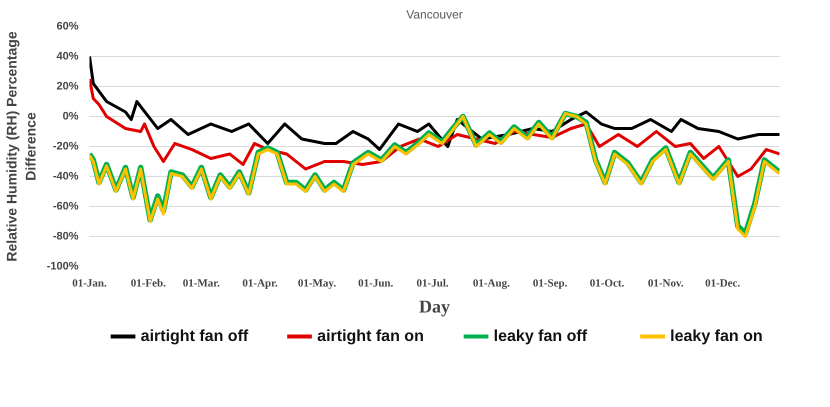  What do you see at coordinates (716, 336) in the screenshot?
I see `legend-label: leaky fan on` at bounding box center [716, 336].